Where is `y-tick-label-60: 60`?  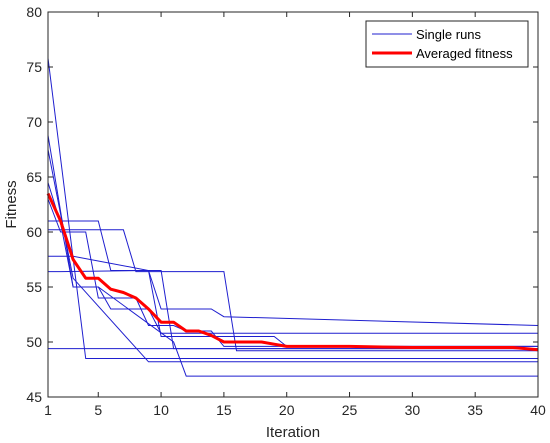
y-tick-label-60: 60 is located at coordinates (34, 232).